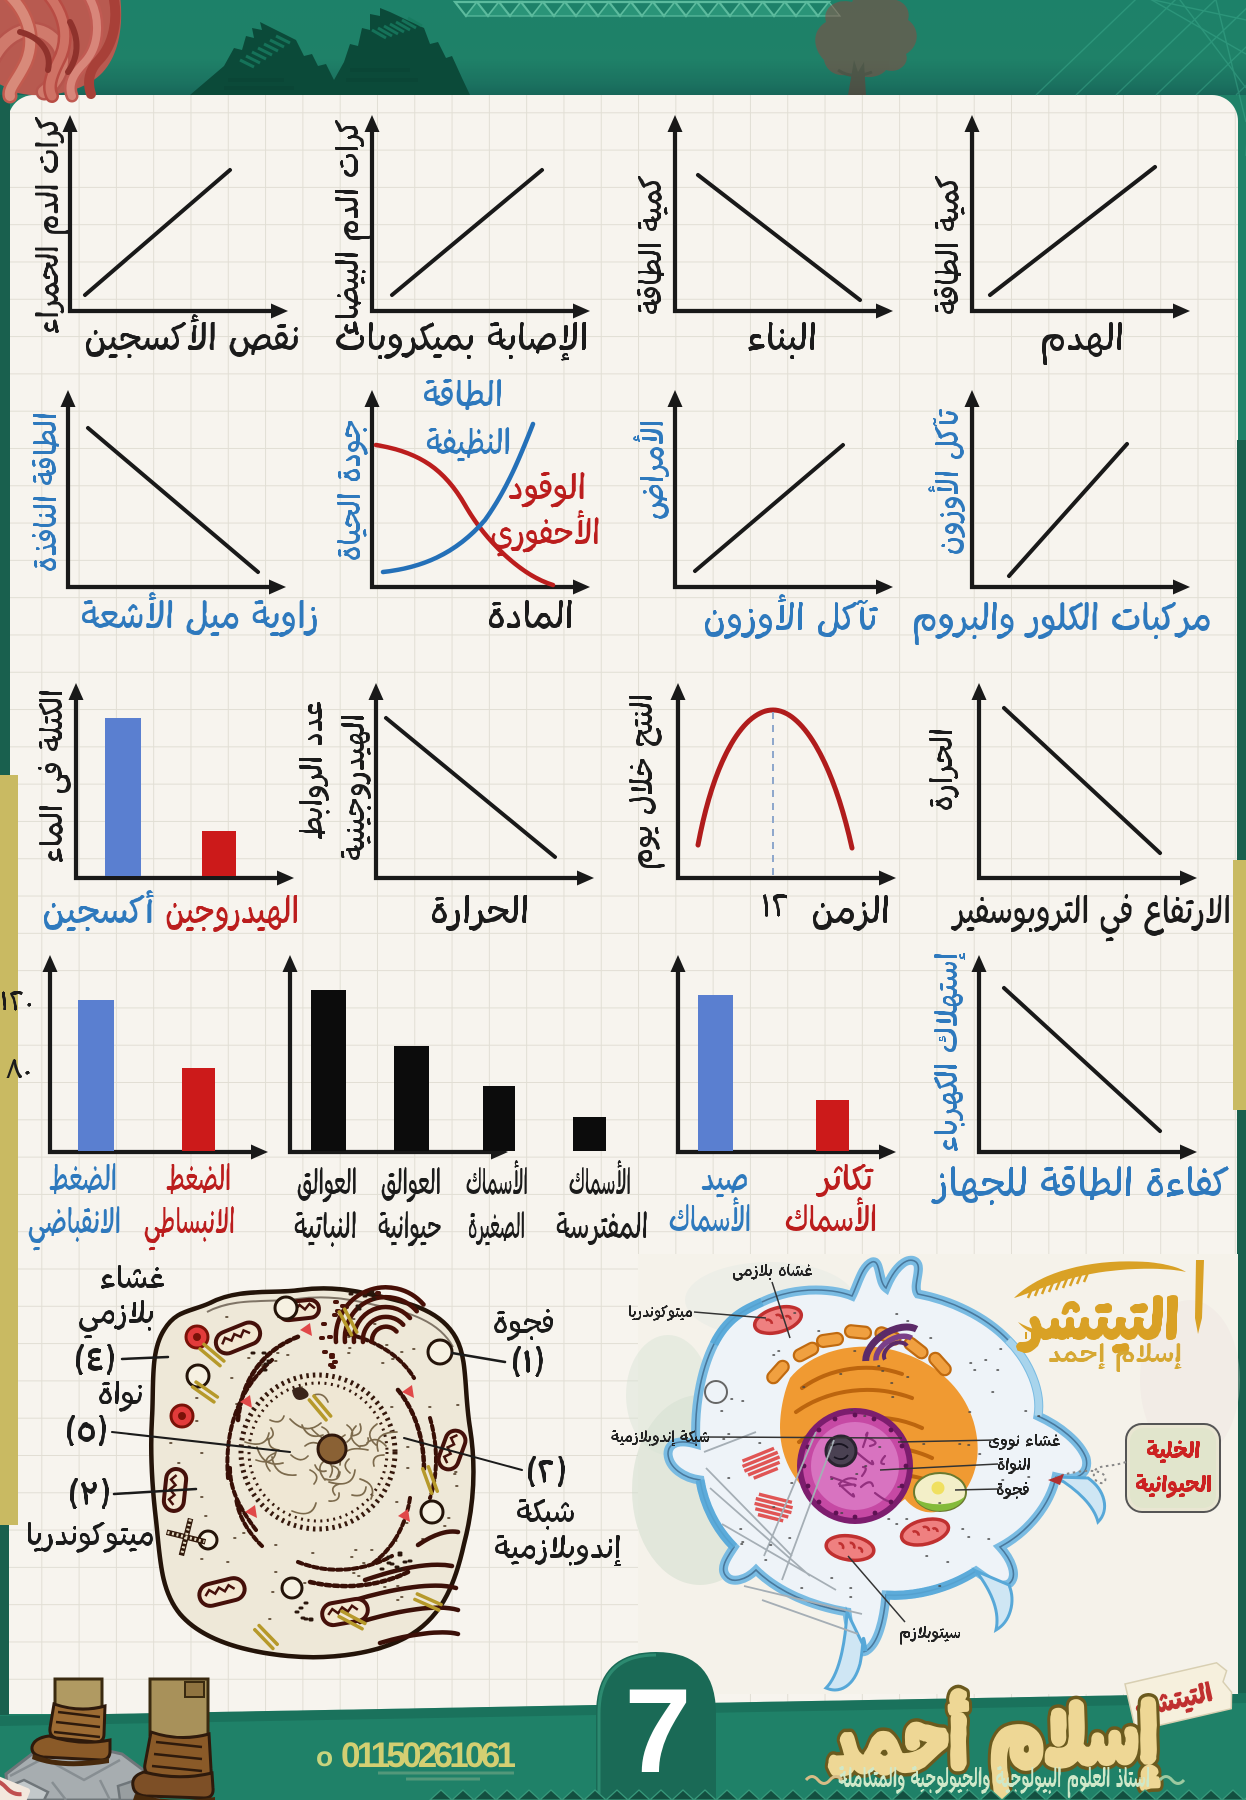 Image resolution: width=1246 pixels, height=1800 pixels. What do you see at coordinates (658, 1731) in the screenshot?
I see `svg-text: 7` at bounding box center [658, 1731].